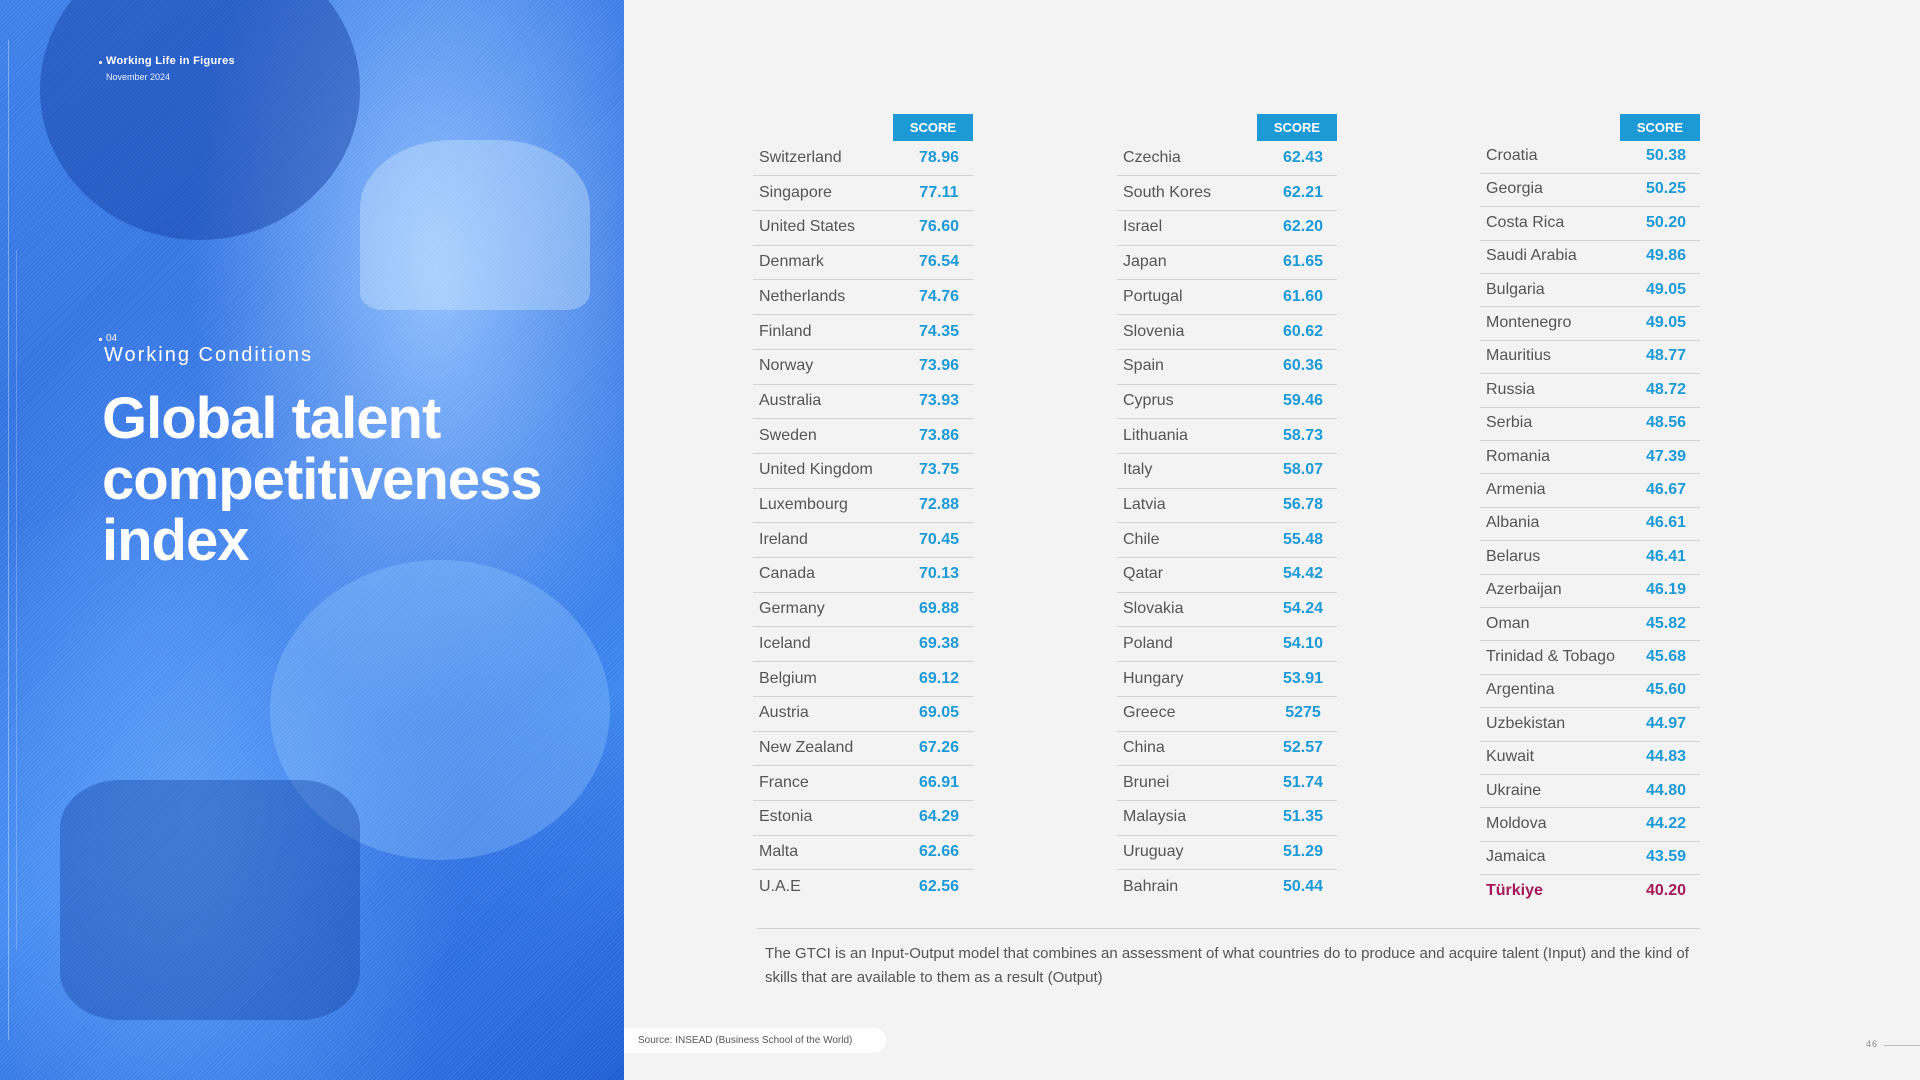 The image size is (1920, 1080). What do you see at coordinates (1593, 891) in the screenshot?
I see `table-row: Türkiye 40.20` at bounding box center [1593, 891].